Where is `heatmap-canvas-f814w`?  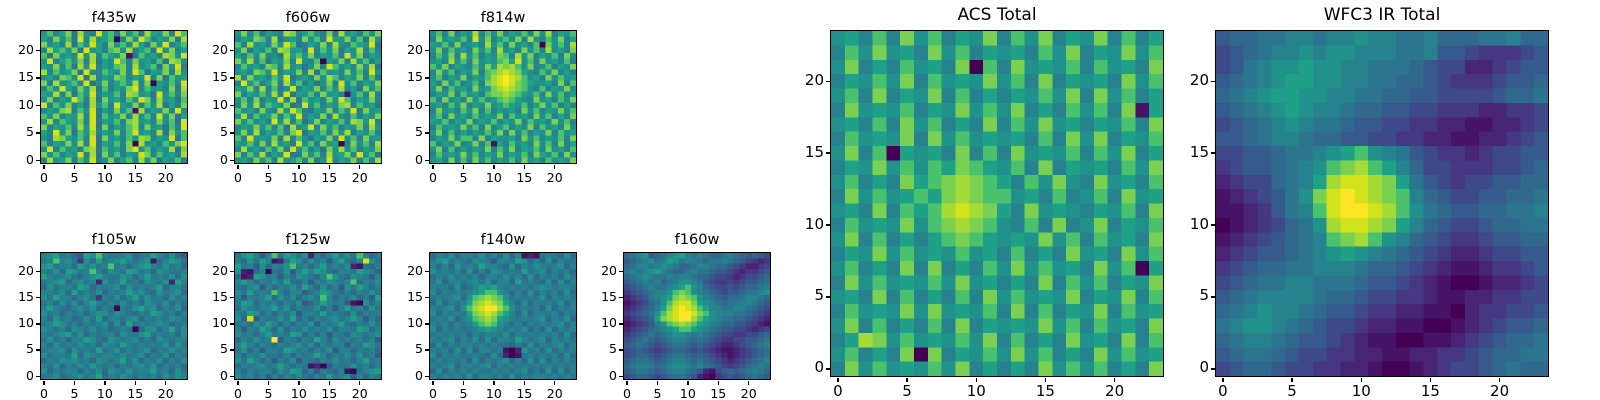 heatmap-canvas-f814w is located at coordinates (503, 97).